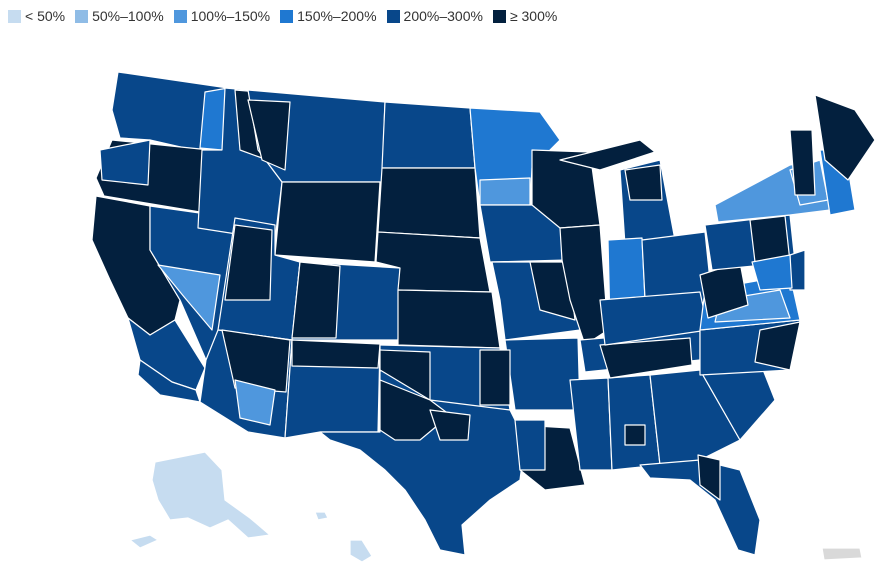  Describe the element at coordinates (646, 358) in the screenshot. I see `region-tennessee-east` at that location.